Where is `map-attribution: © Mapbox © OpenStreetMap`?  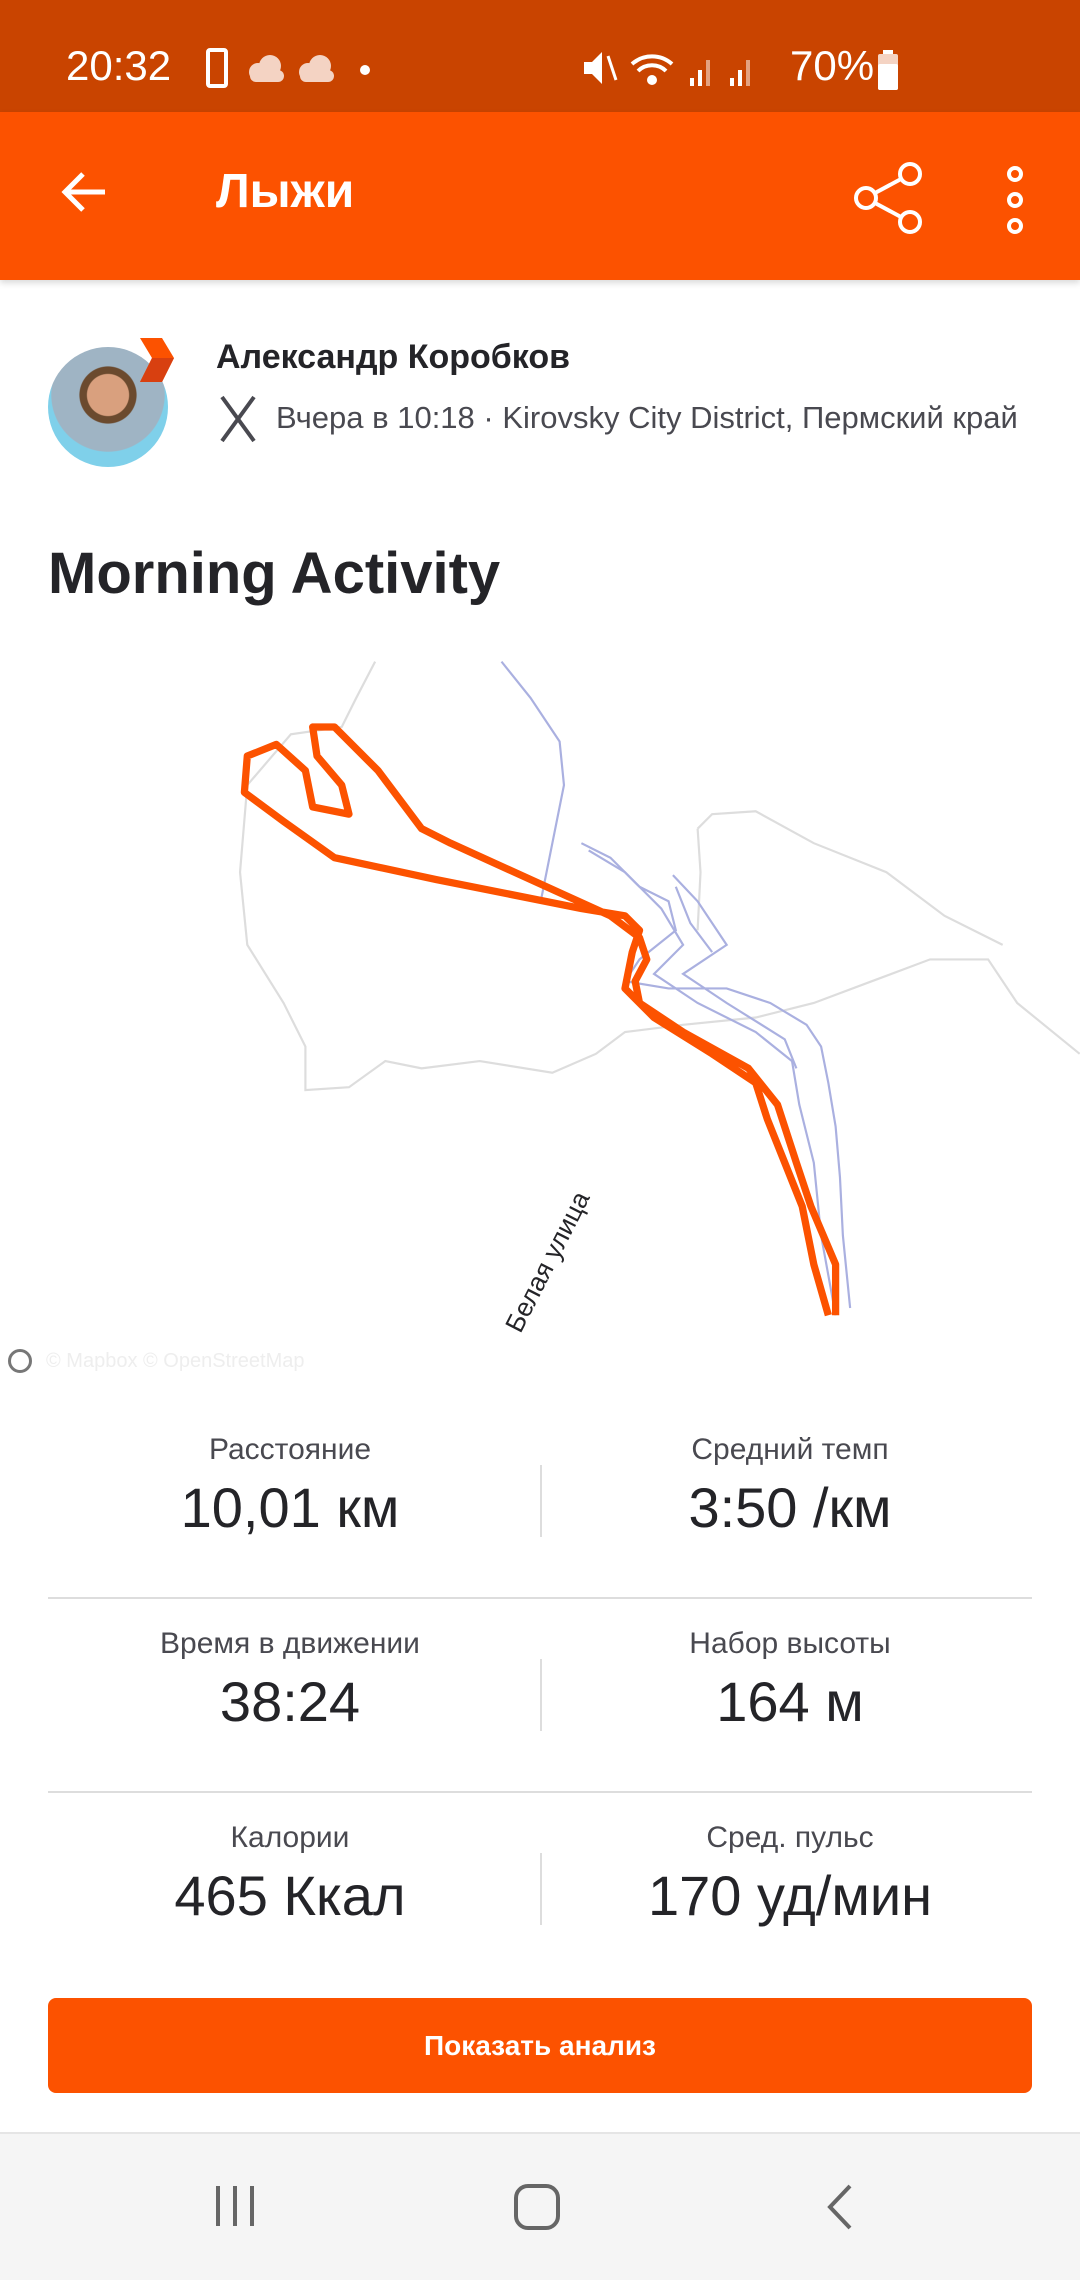 map-attribution: © Mapbox © OpenStreetMap is located at coordinates (156, 1361).